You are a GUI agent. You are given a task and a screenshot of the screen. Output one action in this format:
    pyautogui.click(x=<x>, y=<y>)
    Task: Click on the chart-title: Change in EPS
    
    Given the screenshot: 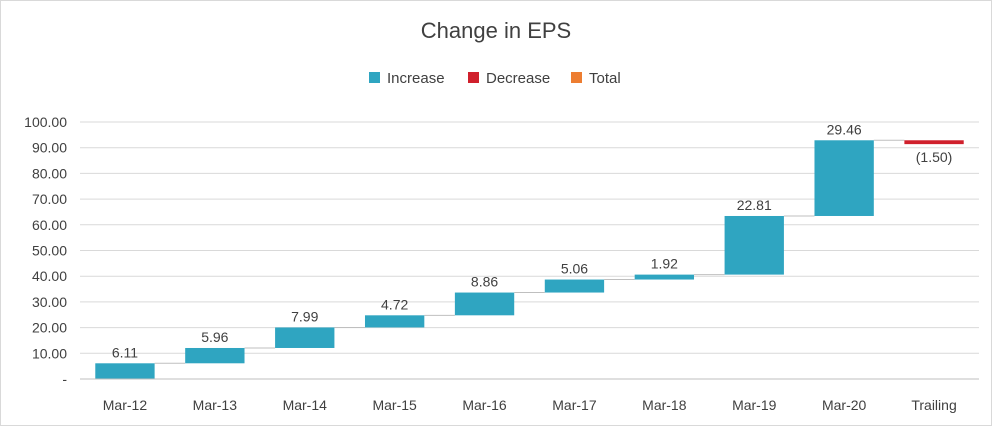 What is the action you would take?
    pyautogui.click(x=496, y=30)
    